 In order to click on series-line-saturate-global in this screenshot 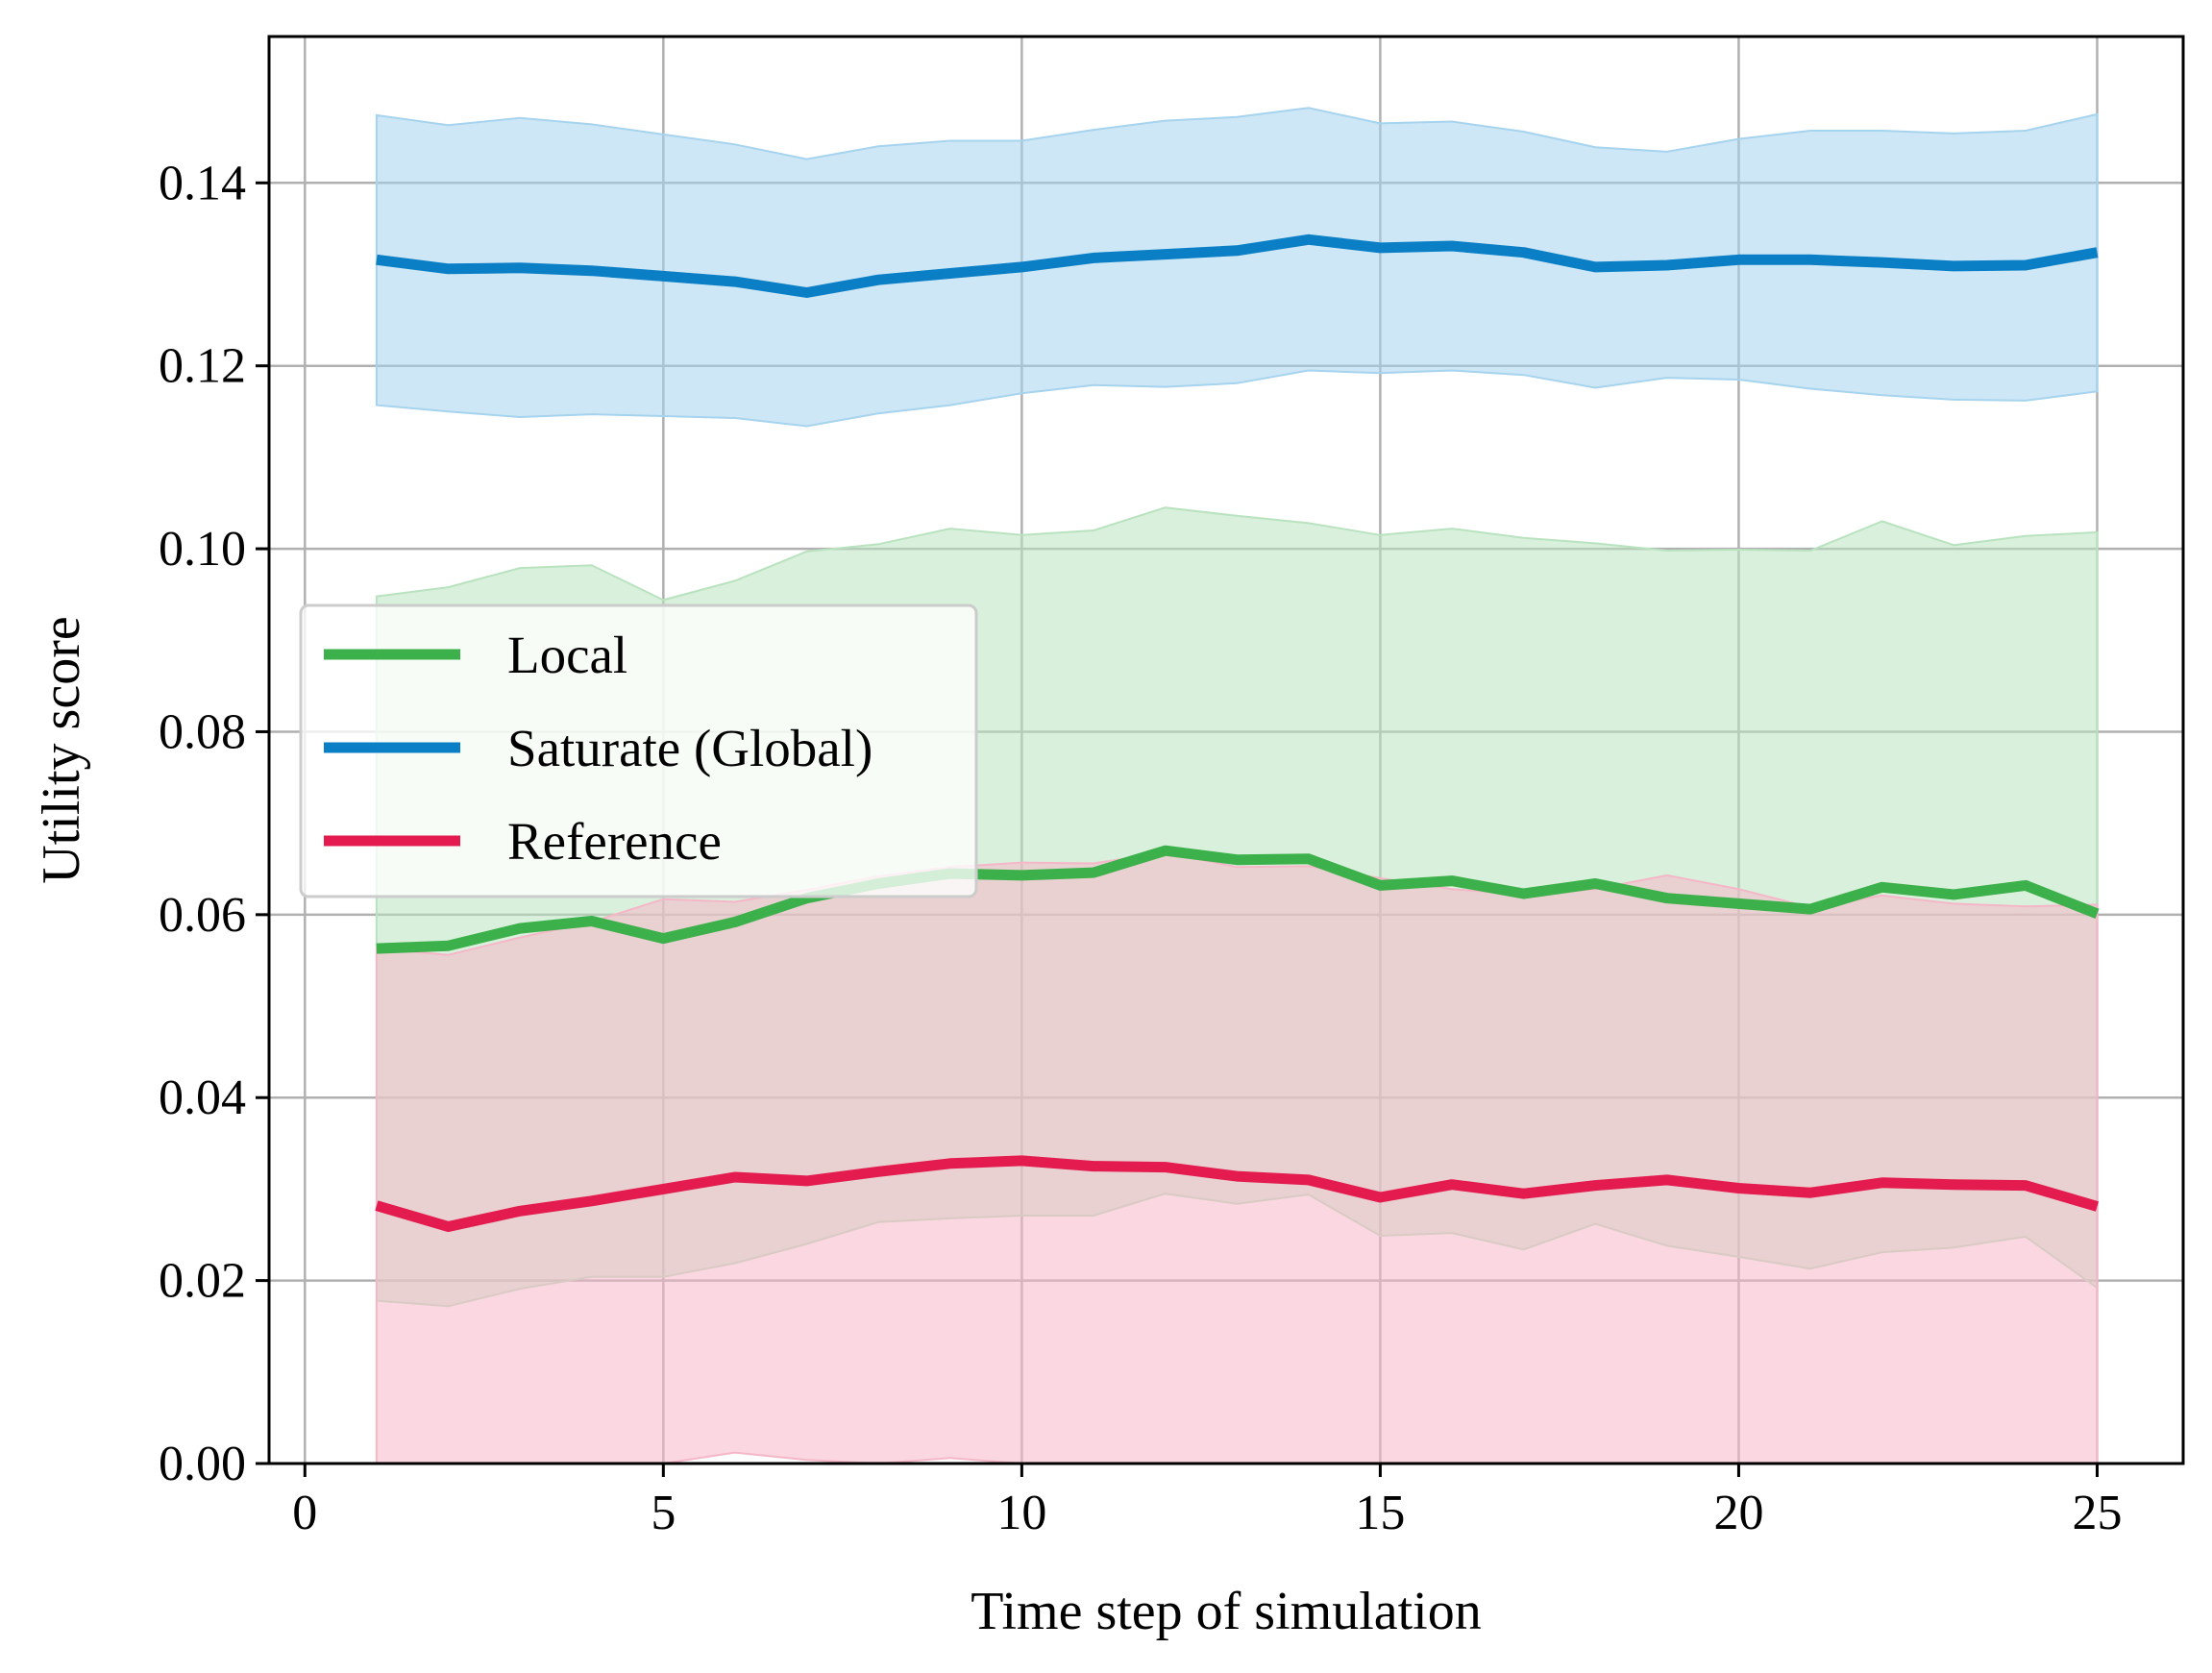, I will do `click(1237, 266)`.